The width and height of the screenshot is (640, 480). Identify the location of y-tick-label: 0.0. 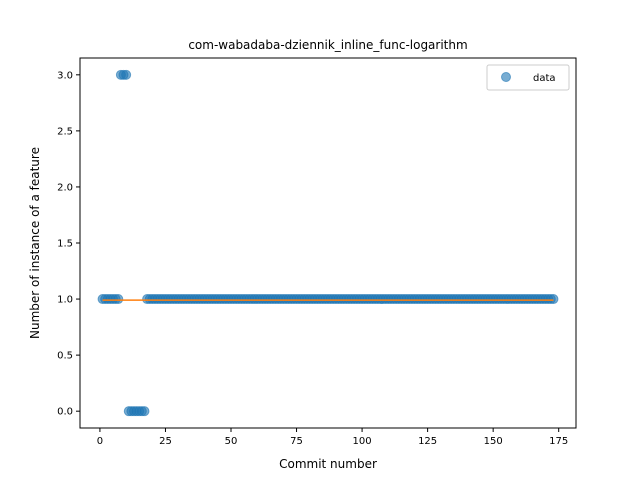
(65, 412).